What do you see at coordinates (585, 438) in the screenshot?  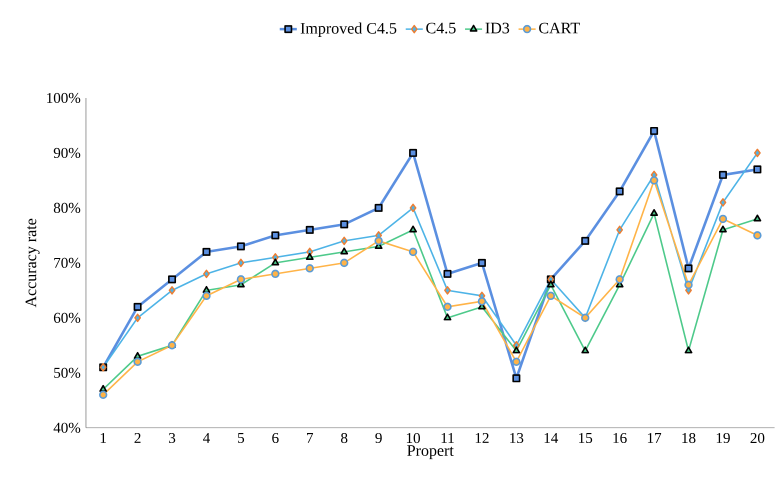 I see `x-tick-label: 15` at bounding box center [585, 438].